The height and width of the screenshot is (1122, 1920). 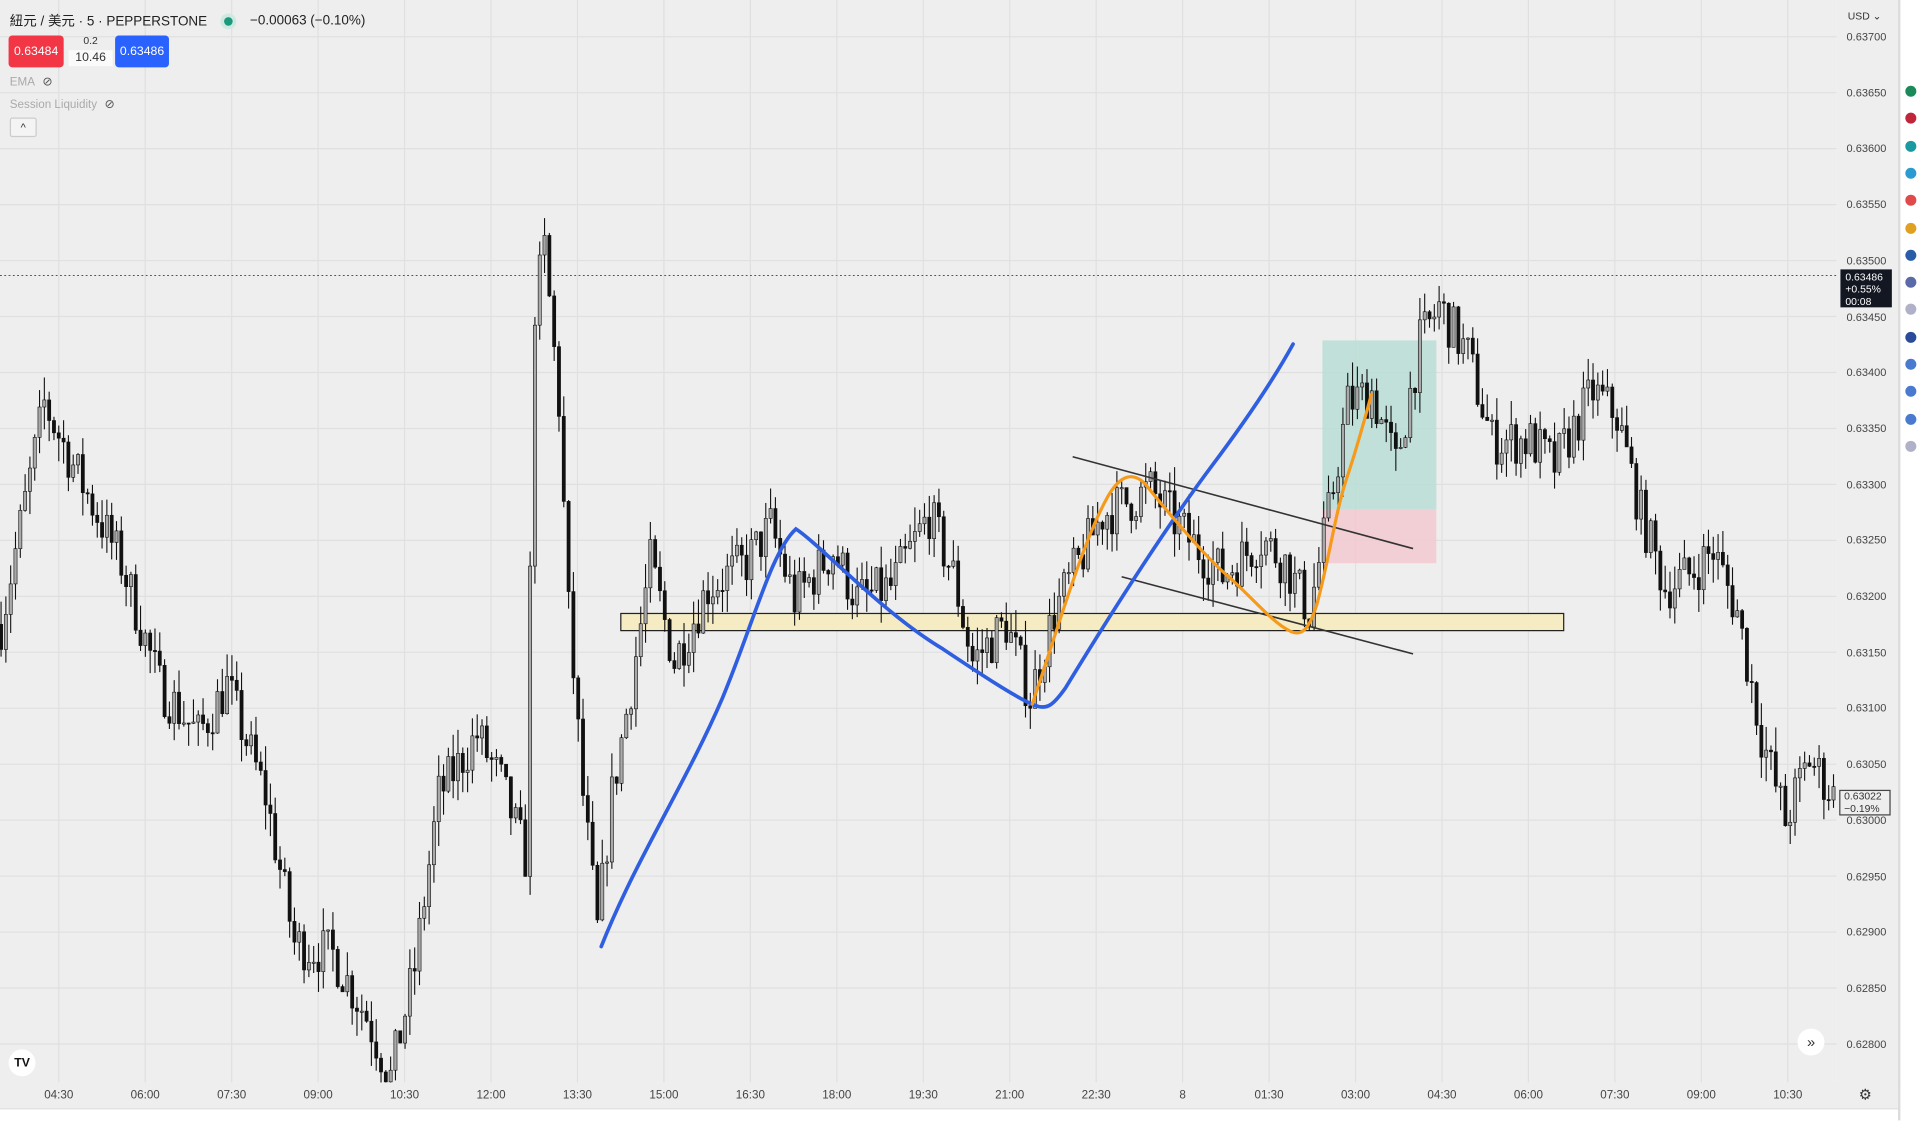 What do you see at coordinates (1866, 820) in the screenshot?
I see `price-tick-label: 0.63000` at bounding box center [1866, 820].